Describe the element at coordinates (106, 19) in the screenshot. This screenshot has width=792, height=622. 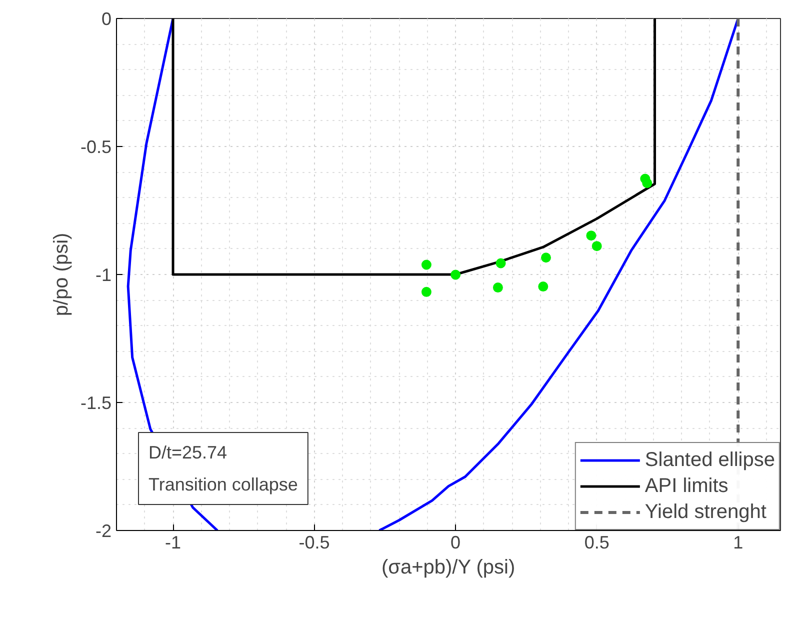
I see `y-tick-label: 0` at that location.